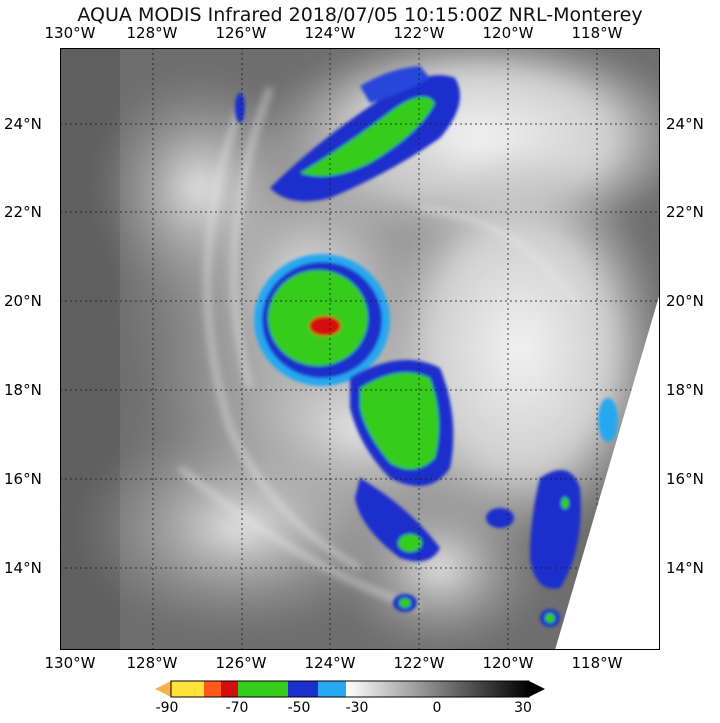  Describe the element at coordinates (23, 390) in the screenshot. I see `lat-label-left: 18°N` at that location.